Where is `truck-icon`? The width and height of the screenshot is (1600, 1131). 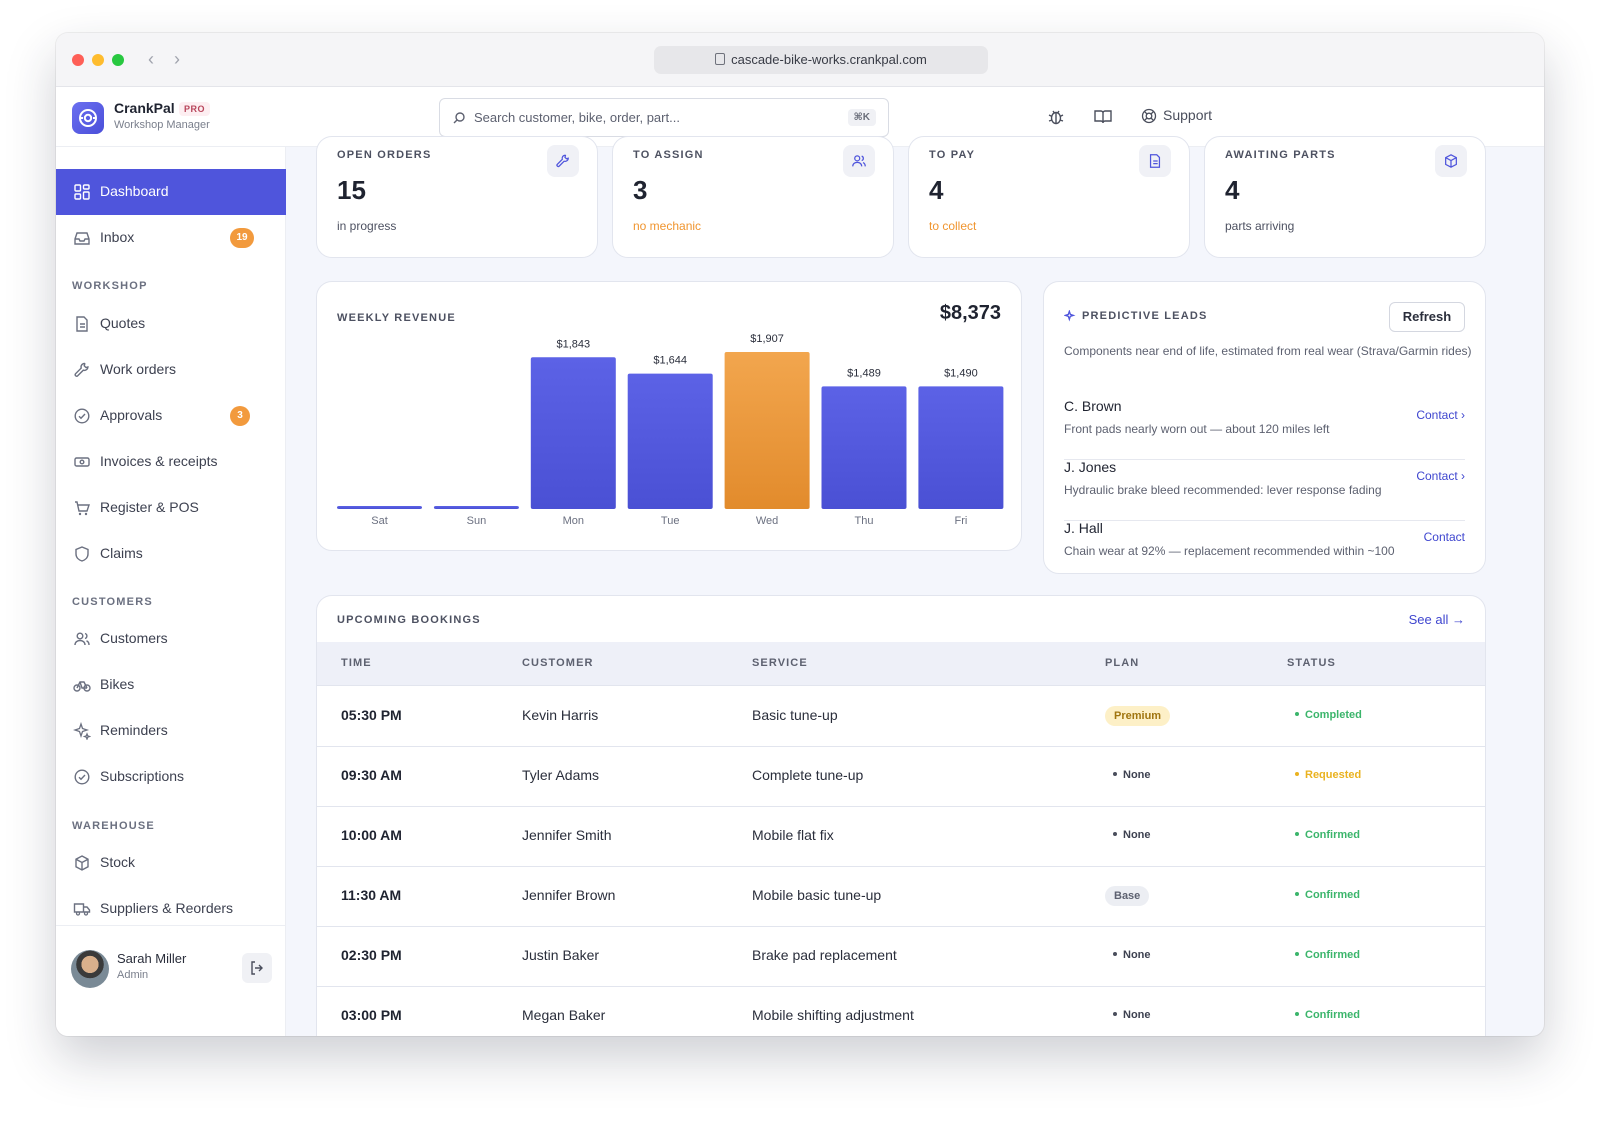
truck-icon is located at coordinates (82, 909).